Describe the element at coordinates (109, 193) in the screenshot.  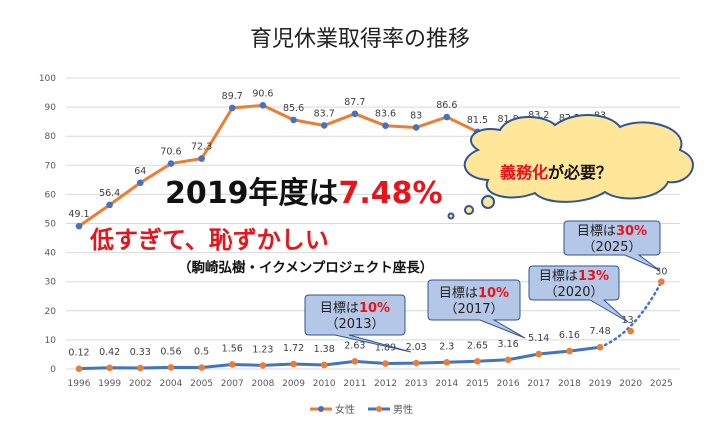
I see `data-label: 56.4` at that location.